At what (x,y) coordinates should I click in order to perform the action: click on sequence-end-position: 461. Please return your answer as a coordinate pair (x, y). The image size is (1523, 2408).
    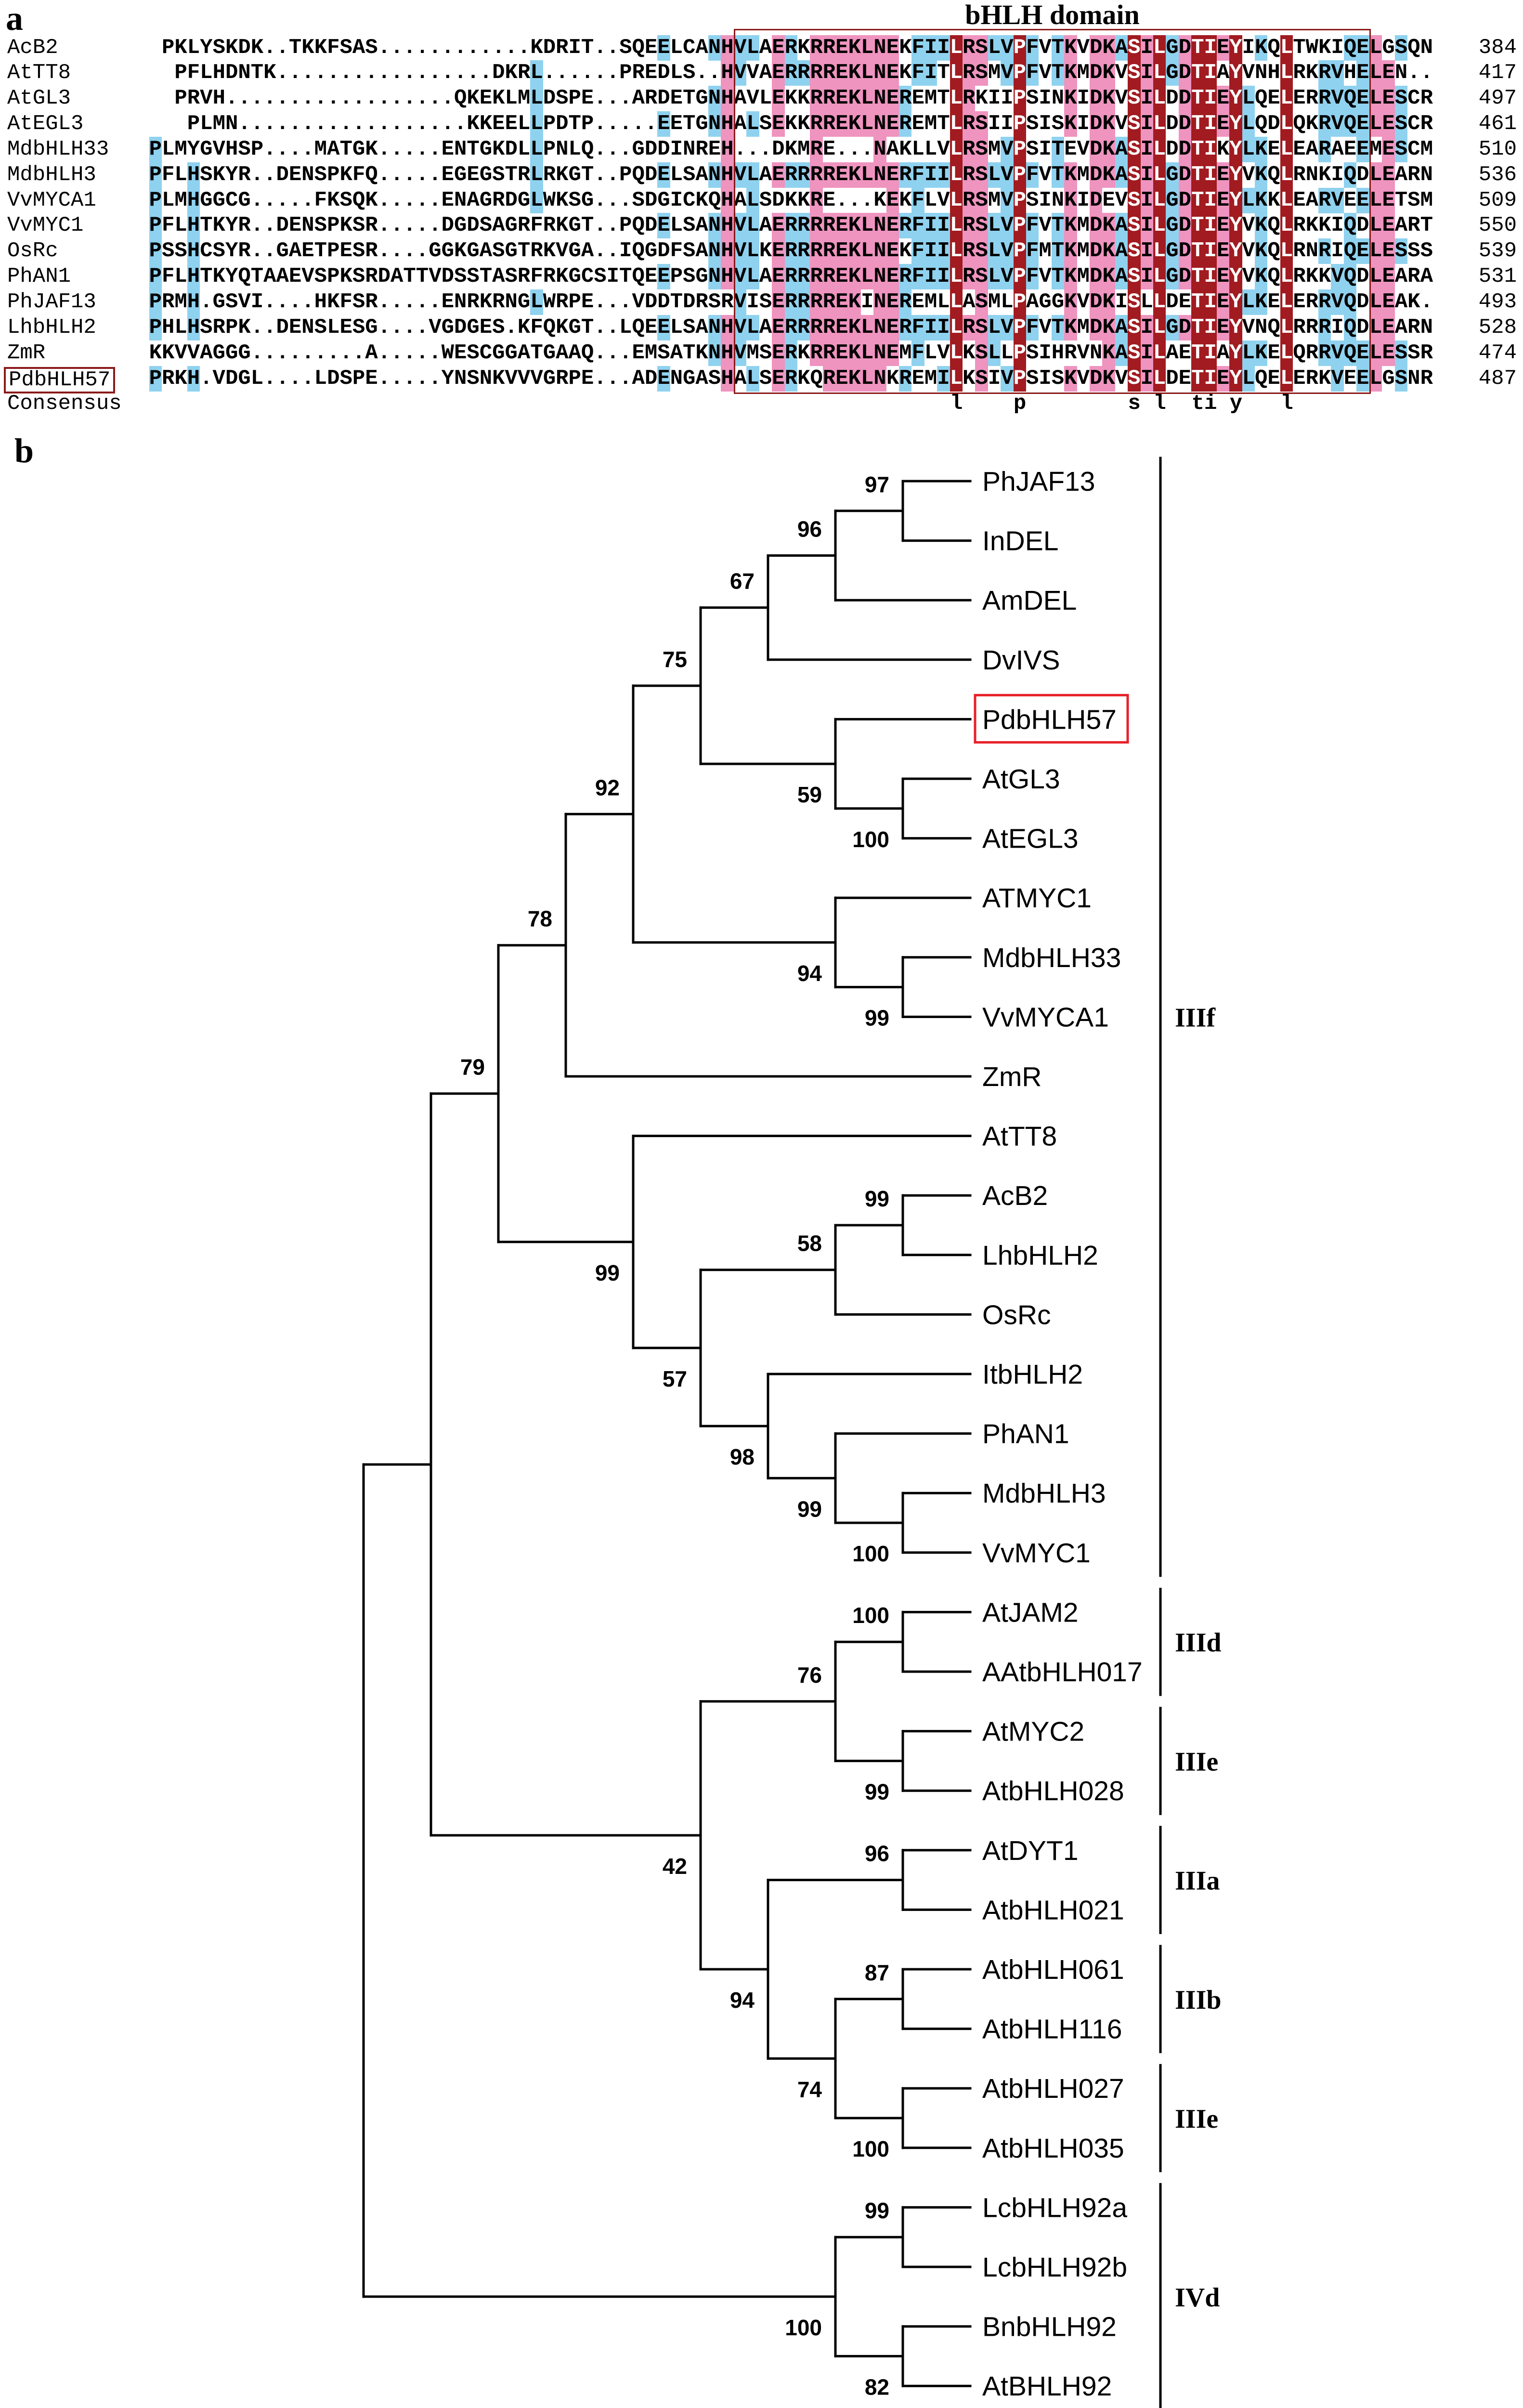
    Looking at the image, I should click on (1497, 124).